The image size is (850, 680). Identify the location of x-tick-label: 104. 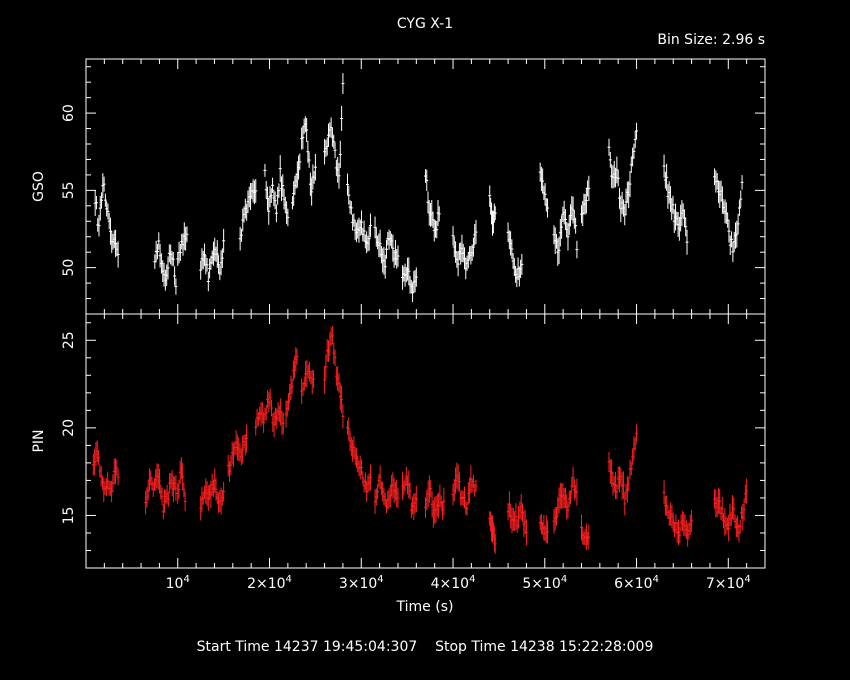
(178, 583).